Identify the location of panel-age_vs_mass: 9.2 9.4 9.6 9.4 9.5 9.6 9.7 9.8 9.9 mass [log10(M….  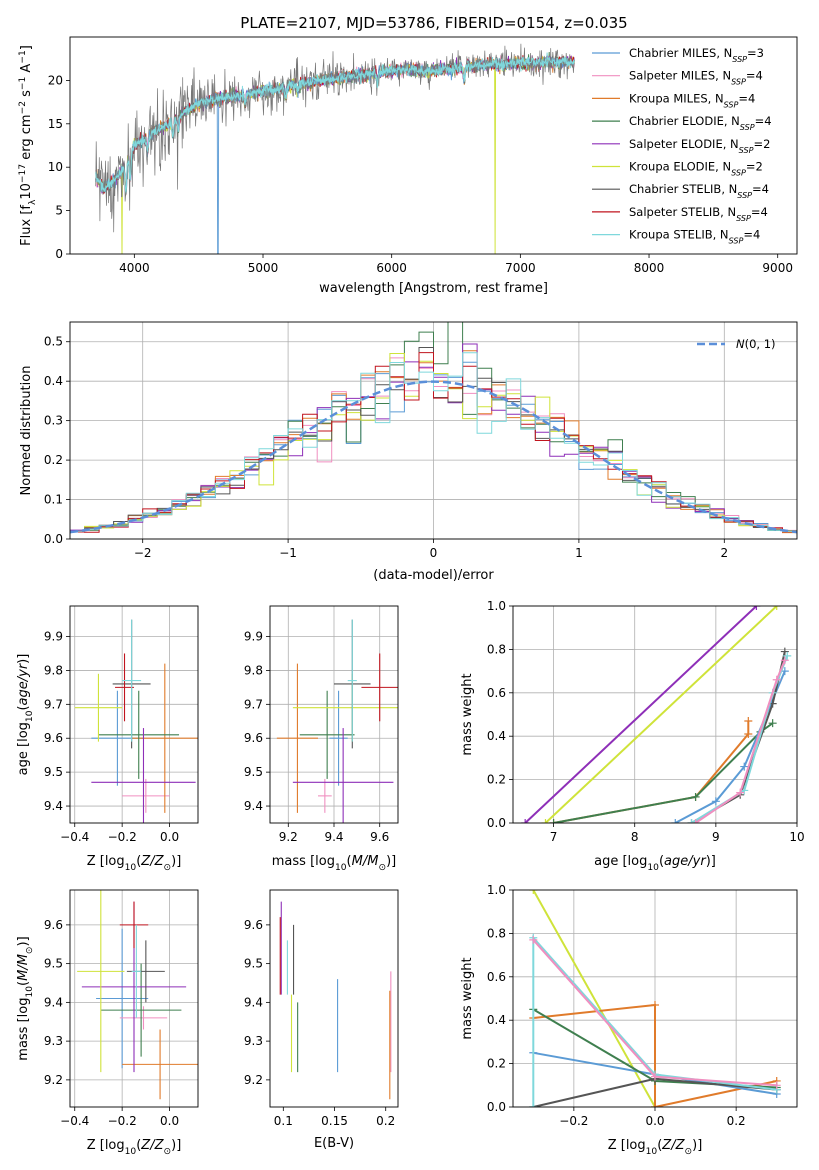
(321, 739).